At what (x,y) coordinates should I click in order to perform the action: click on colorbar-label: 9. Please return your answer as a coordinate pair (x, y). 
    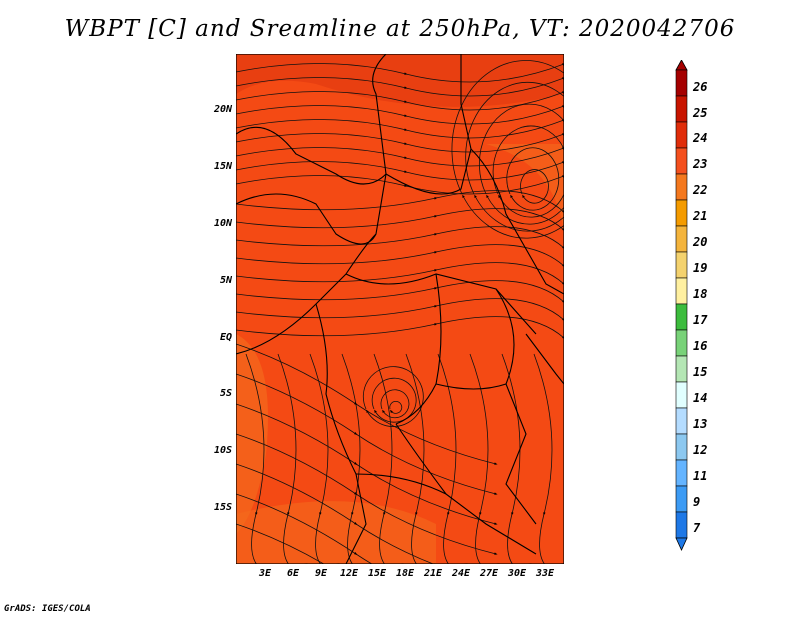
    Looking at the image, I should click on (697, 502).